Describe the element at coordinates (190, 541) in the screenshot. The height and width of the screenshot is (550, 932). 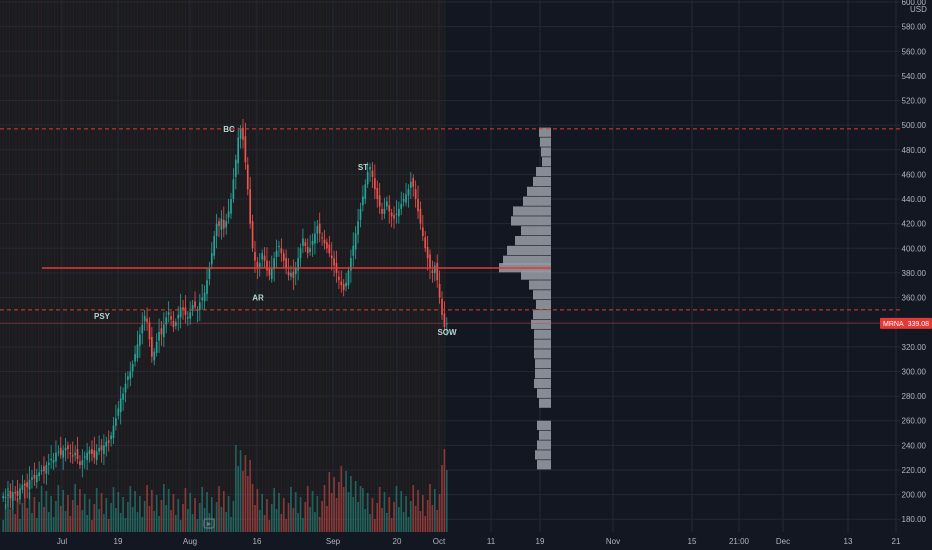
I see `time-tick-label: Aug` at that location.